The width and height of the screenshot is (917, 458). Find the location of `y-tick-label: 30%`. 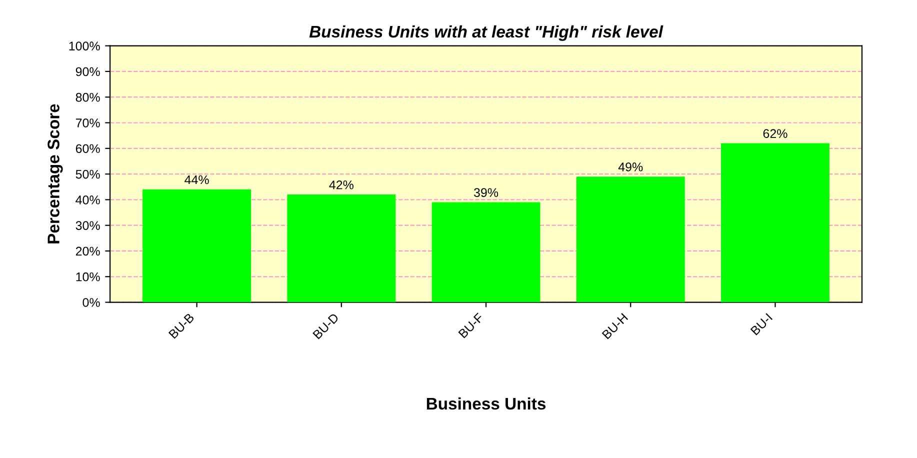

y-tick-label: 30% is located at coordinates (88, 225).